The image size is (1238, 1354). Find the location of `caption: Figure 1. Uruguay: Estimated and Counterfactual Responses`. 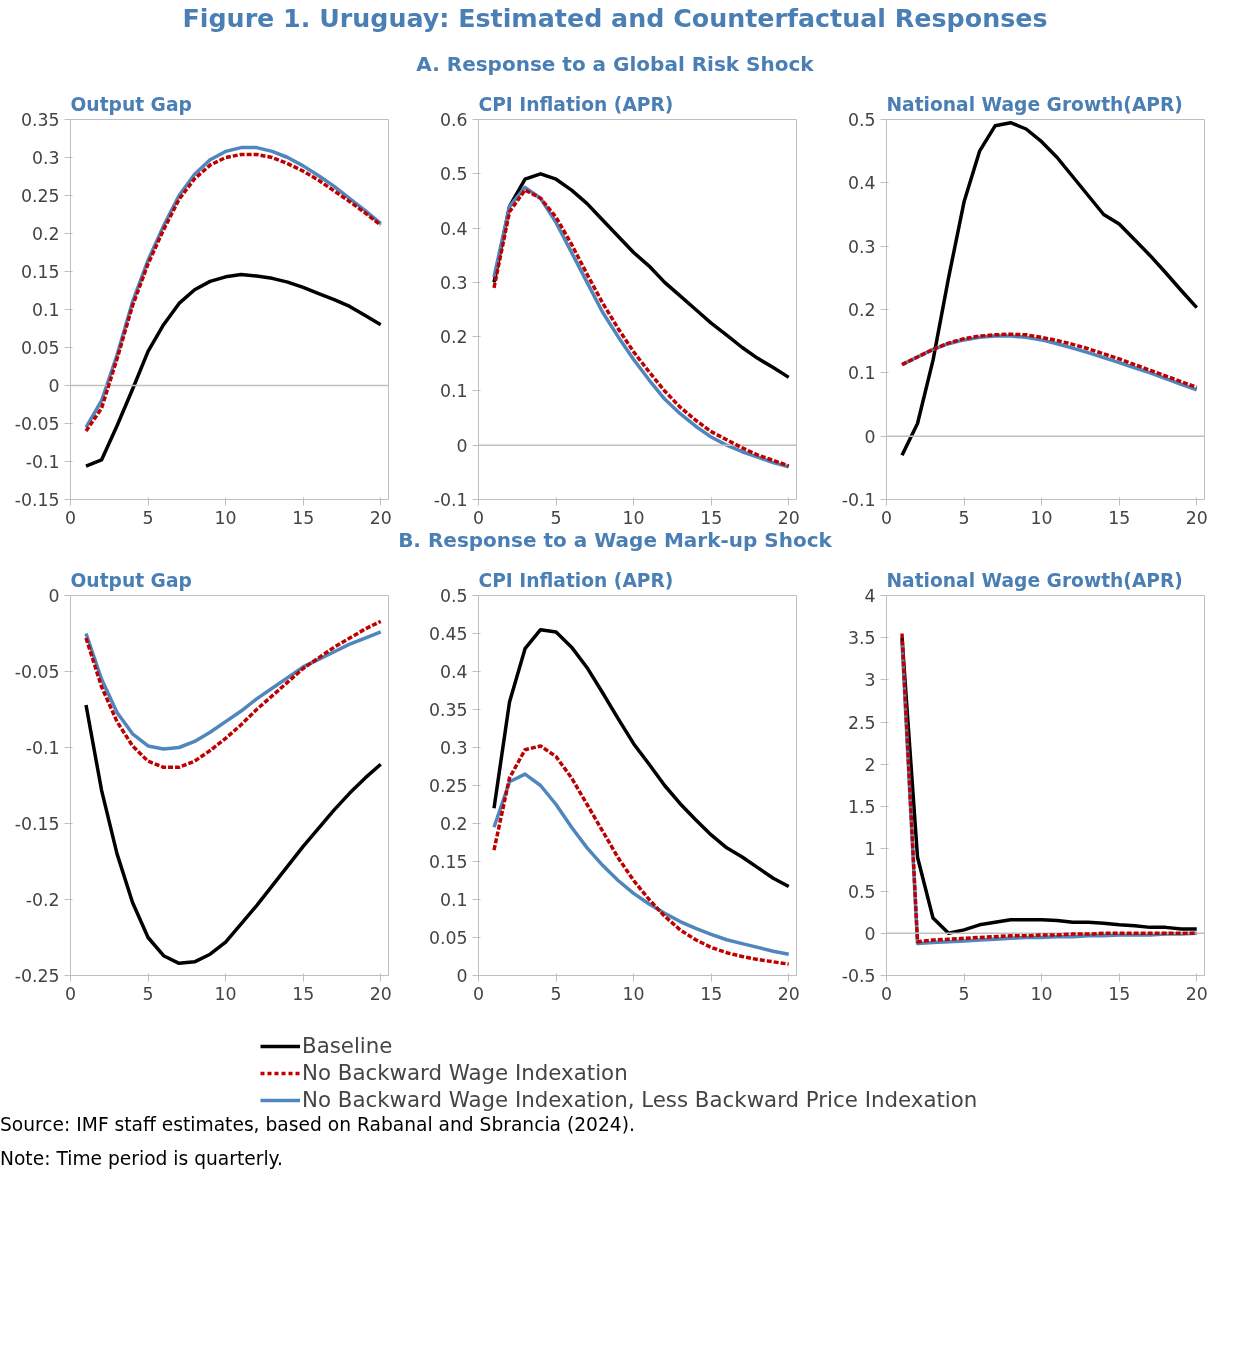

caption: Figure 1. Uruguay: Estimated and Counterfactual Responses is located at coordinates (615, 18).